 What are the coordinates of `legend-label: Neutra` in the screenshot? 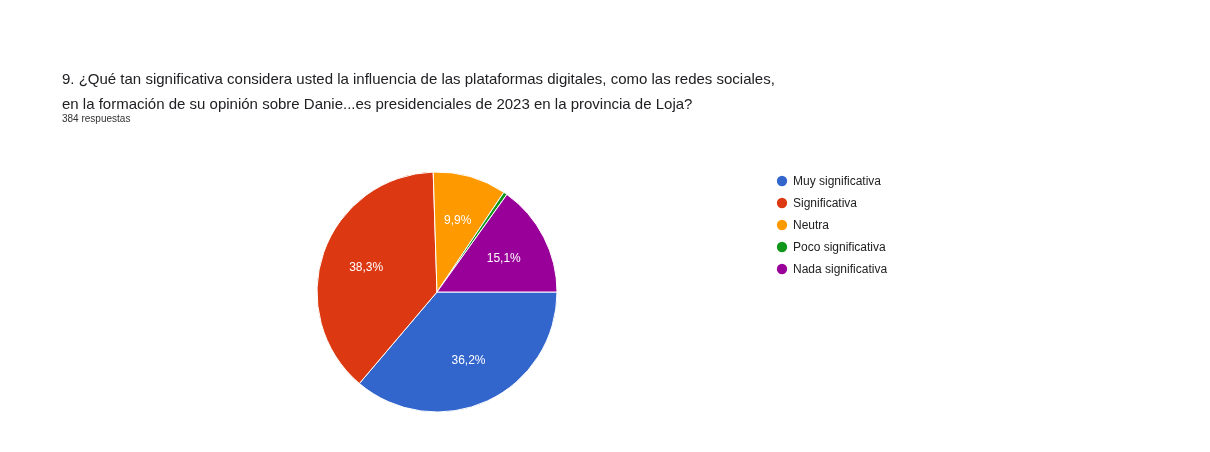 It's located at (811, 225).